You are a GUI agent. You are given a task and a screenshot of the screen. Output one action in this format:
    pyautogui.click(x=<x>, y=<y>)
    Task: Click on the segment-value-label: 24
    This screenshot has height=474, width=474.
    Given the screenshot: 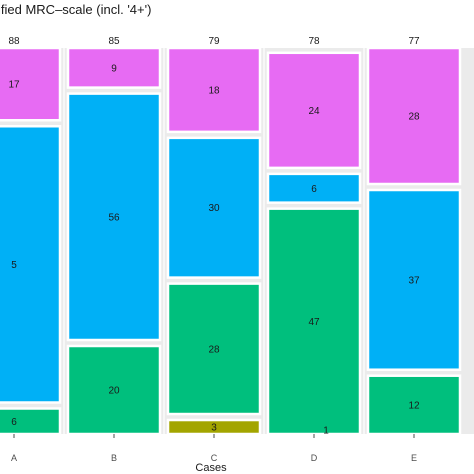 What is the action you would take?
    pyautogui.click(x=314, y=111)
    